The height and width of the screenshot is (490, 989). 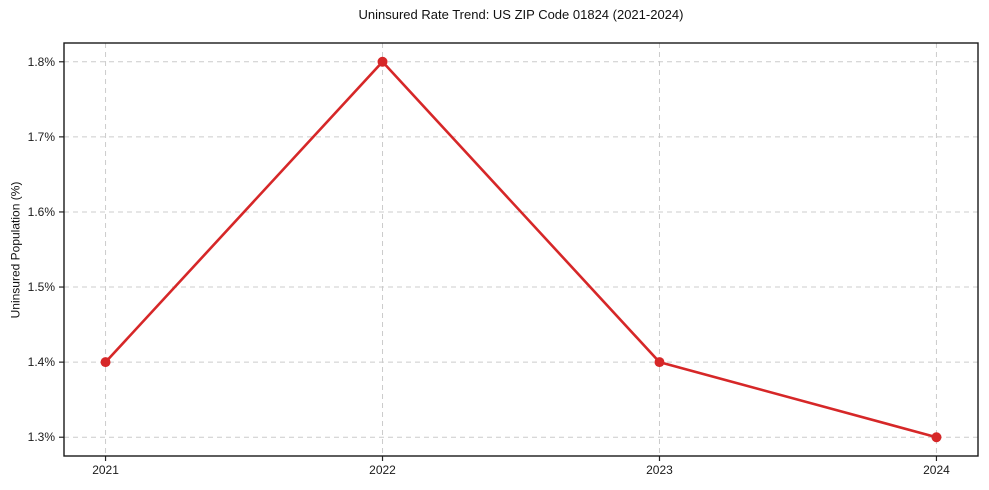 I want to click on y-tick-label: 1.8%, so click(x=42, y=62).